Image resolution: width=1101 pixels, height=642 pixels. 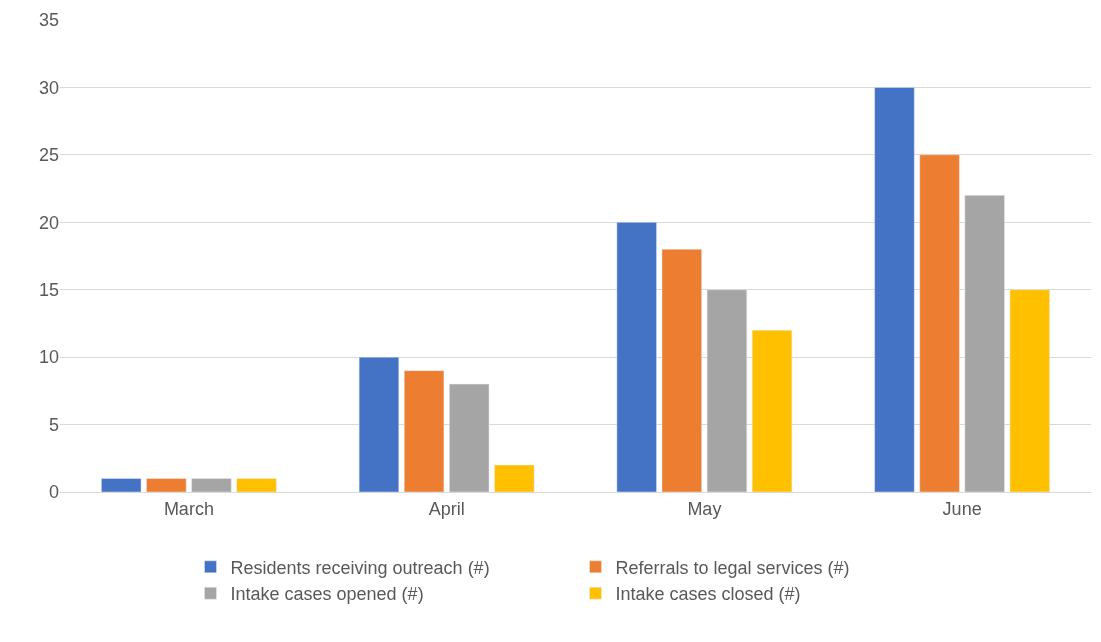 What do you see at coordinates (53, 424) in the screenshot?
I see `y-tick-label: 5` at bounding box center [53, 424].